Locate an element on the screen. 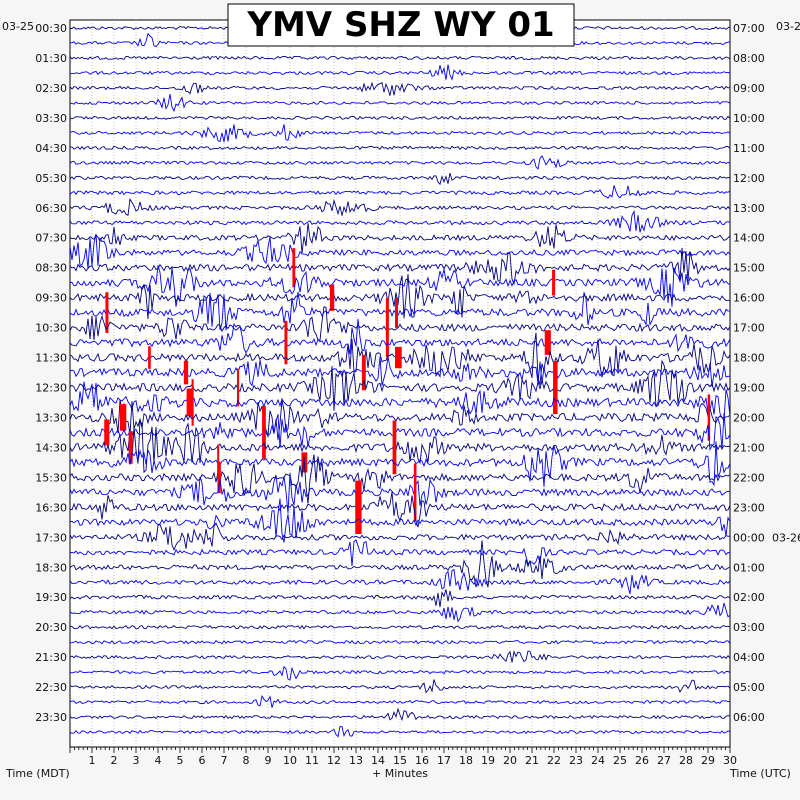 The height and width of the screenshot is (800, 800). x-tick-label: 30 is located at coordinates (730, 760).